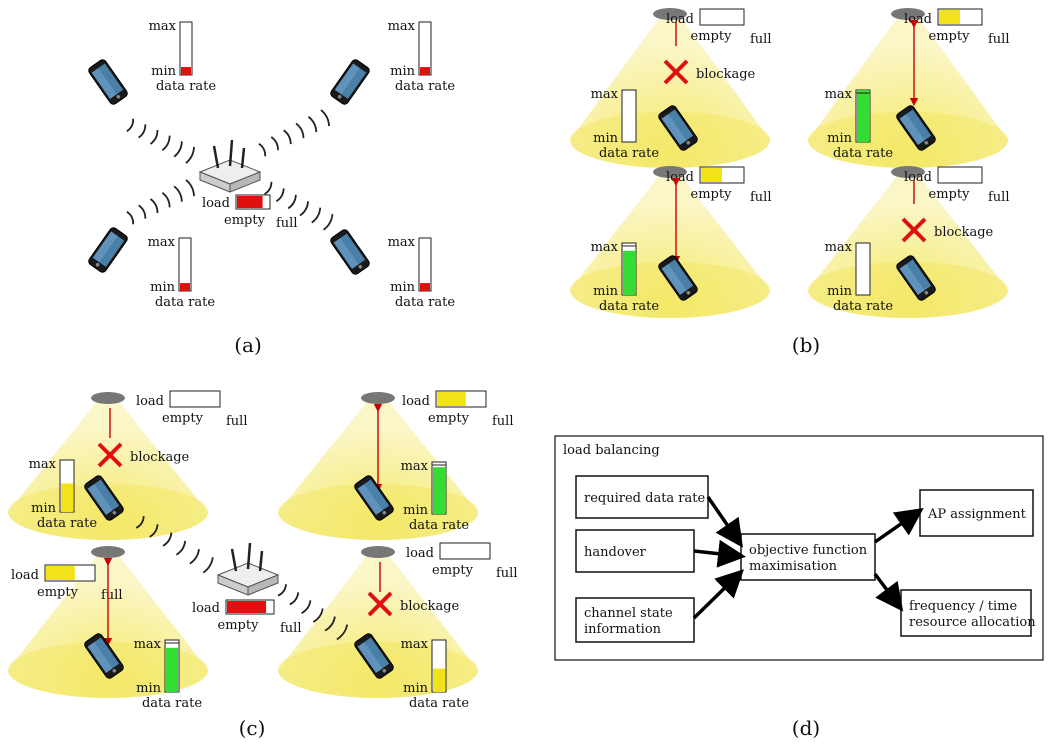 This screenshot has height=749, width=1049. What do you see at coordinates (719, 185) in the screenshot?
I see `ap-load-bar-b-2: load empty full` at bounding box center [719, 185].